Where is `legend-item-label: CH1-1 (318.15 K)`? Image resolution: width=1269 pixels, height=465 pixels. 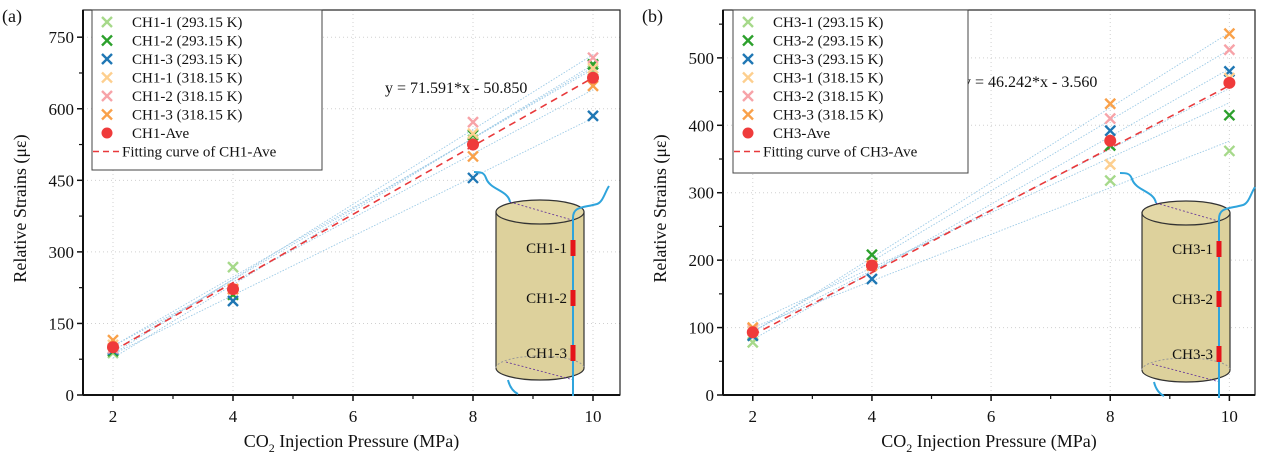 legend-item-label: CH1-1 (318.15 K) is located at coordinates (187, 79).